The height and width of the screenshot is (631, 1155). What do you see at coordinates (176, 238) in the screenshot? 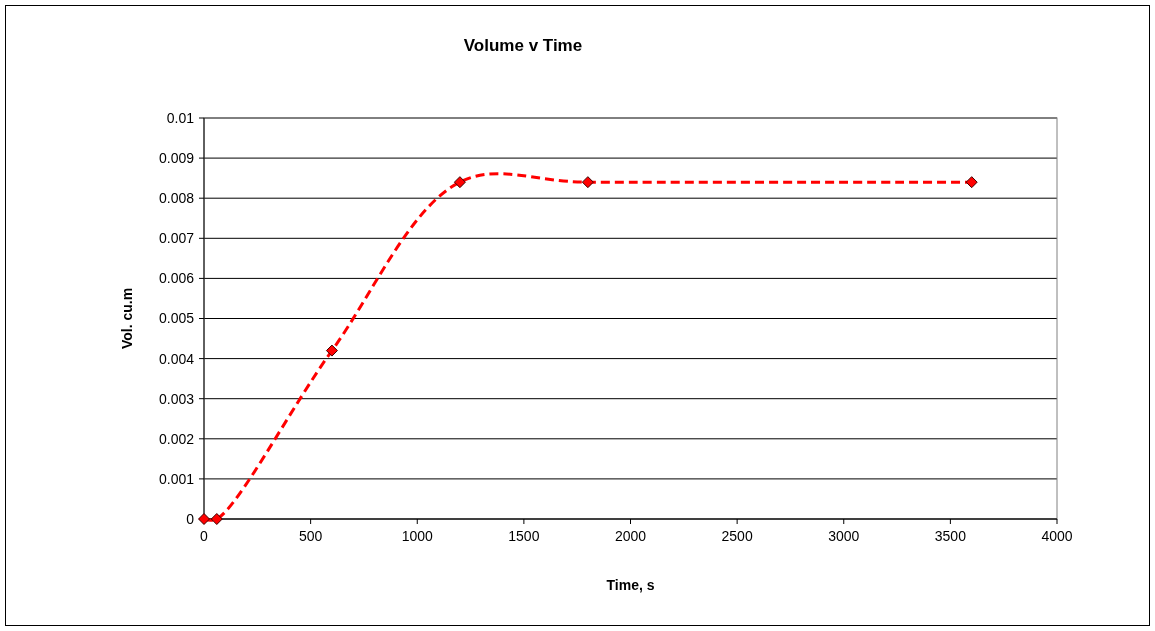
I see `y-tick-label: 0.007` at bounding box center [176, 238].